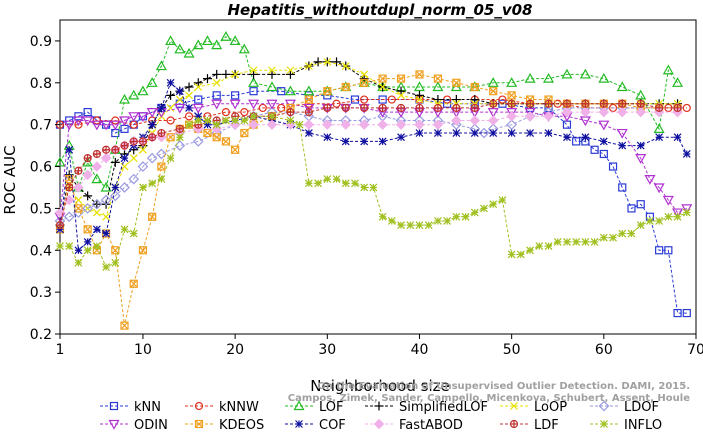 The height and width of the screenshot is (434, 703). Describe the element at coordinates (331, 407) in the screenshot. I see `legend-label: LOF` at that location.